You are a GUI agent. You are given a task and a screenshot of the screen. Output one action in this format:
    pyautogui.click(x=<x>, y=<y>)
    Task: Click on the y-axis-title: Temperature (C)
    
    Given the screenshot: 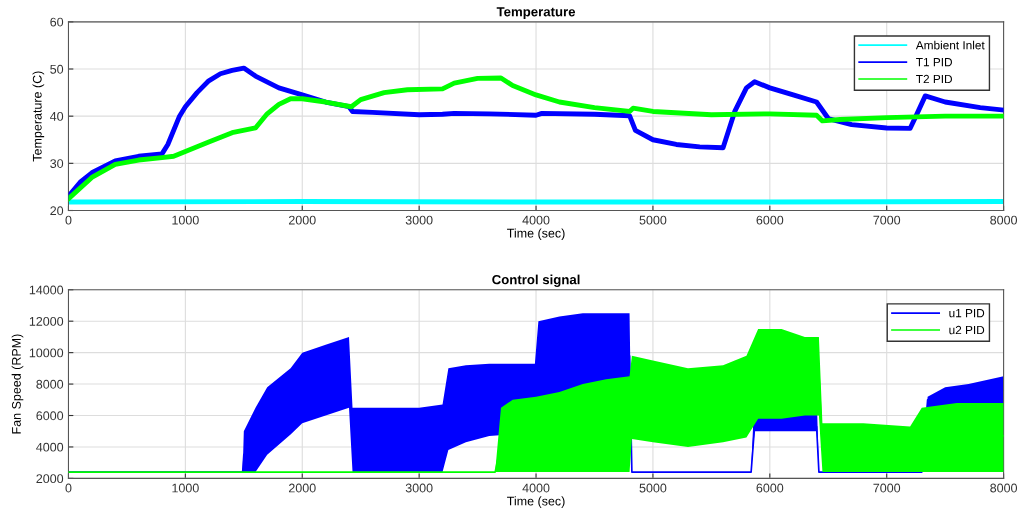 What is the action you would take?
    pyautogui.click(x=38, y=116)
    